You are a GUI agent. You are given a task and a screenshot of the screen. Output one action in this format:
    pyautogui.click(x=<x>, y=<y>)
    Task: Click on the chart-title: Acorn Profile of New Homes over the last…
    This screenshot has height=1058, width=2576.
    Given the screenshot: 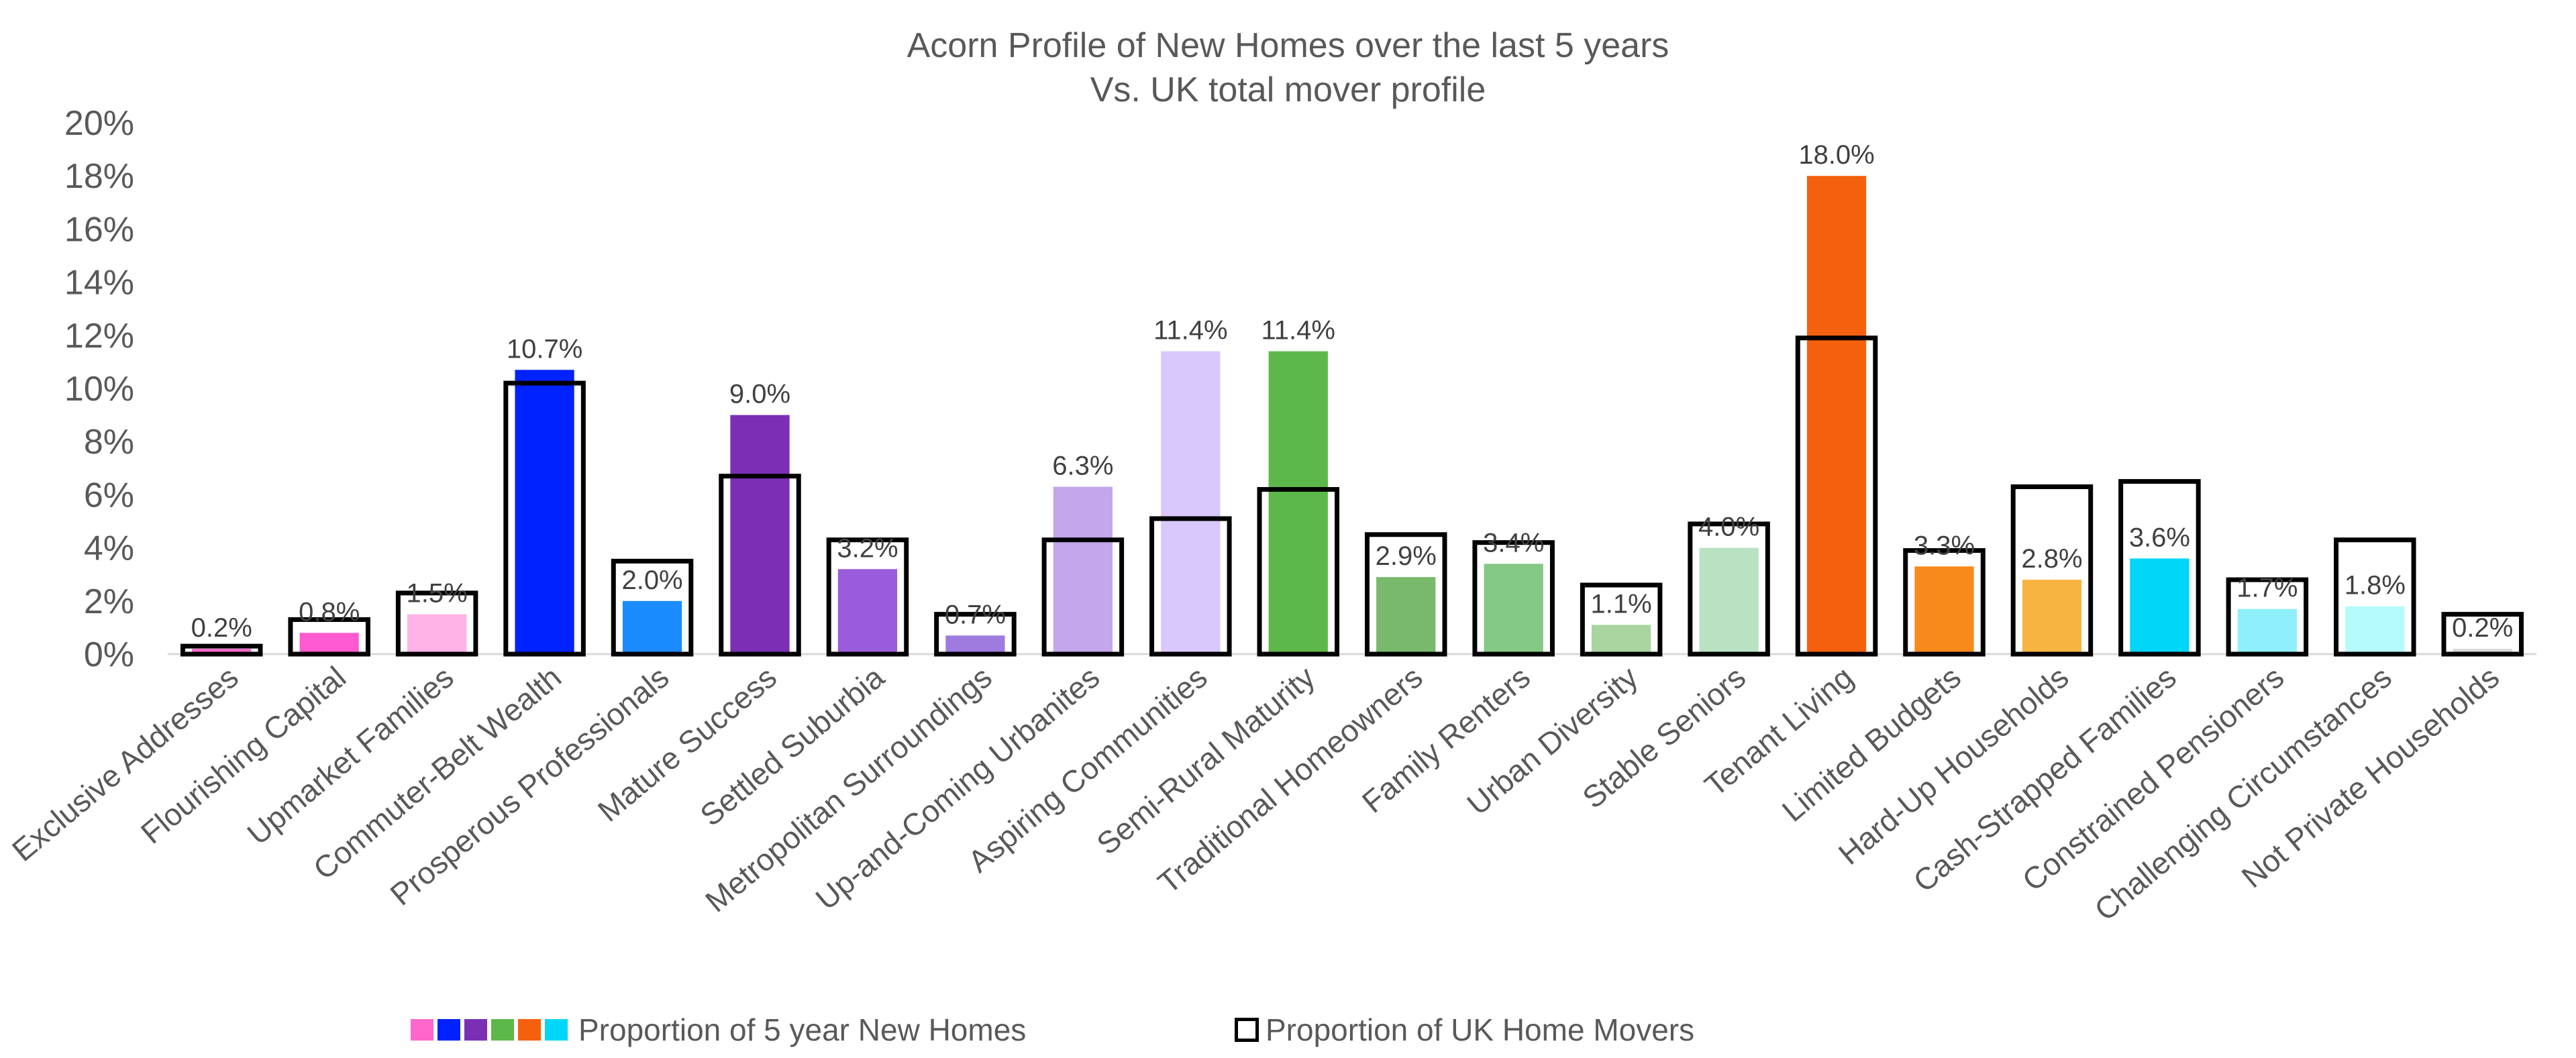 What is the action you would take?
    pyautogui.click(x=1288, y=45)
    